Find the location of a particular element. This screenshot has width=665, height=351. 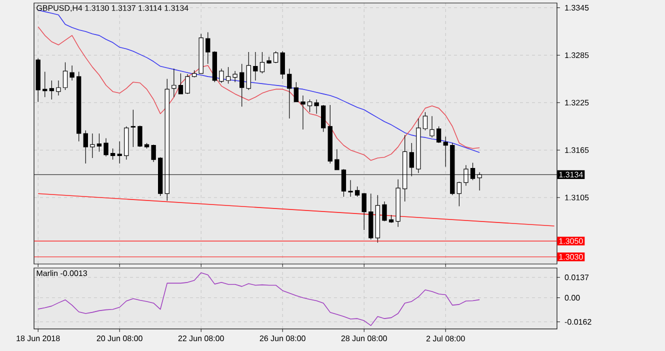

ref-line-label: 1.3030 is located at coordinates (571, 257).